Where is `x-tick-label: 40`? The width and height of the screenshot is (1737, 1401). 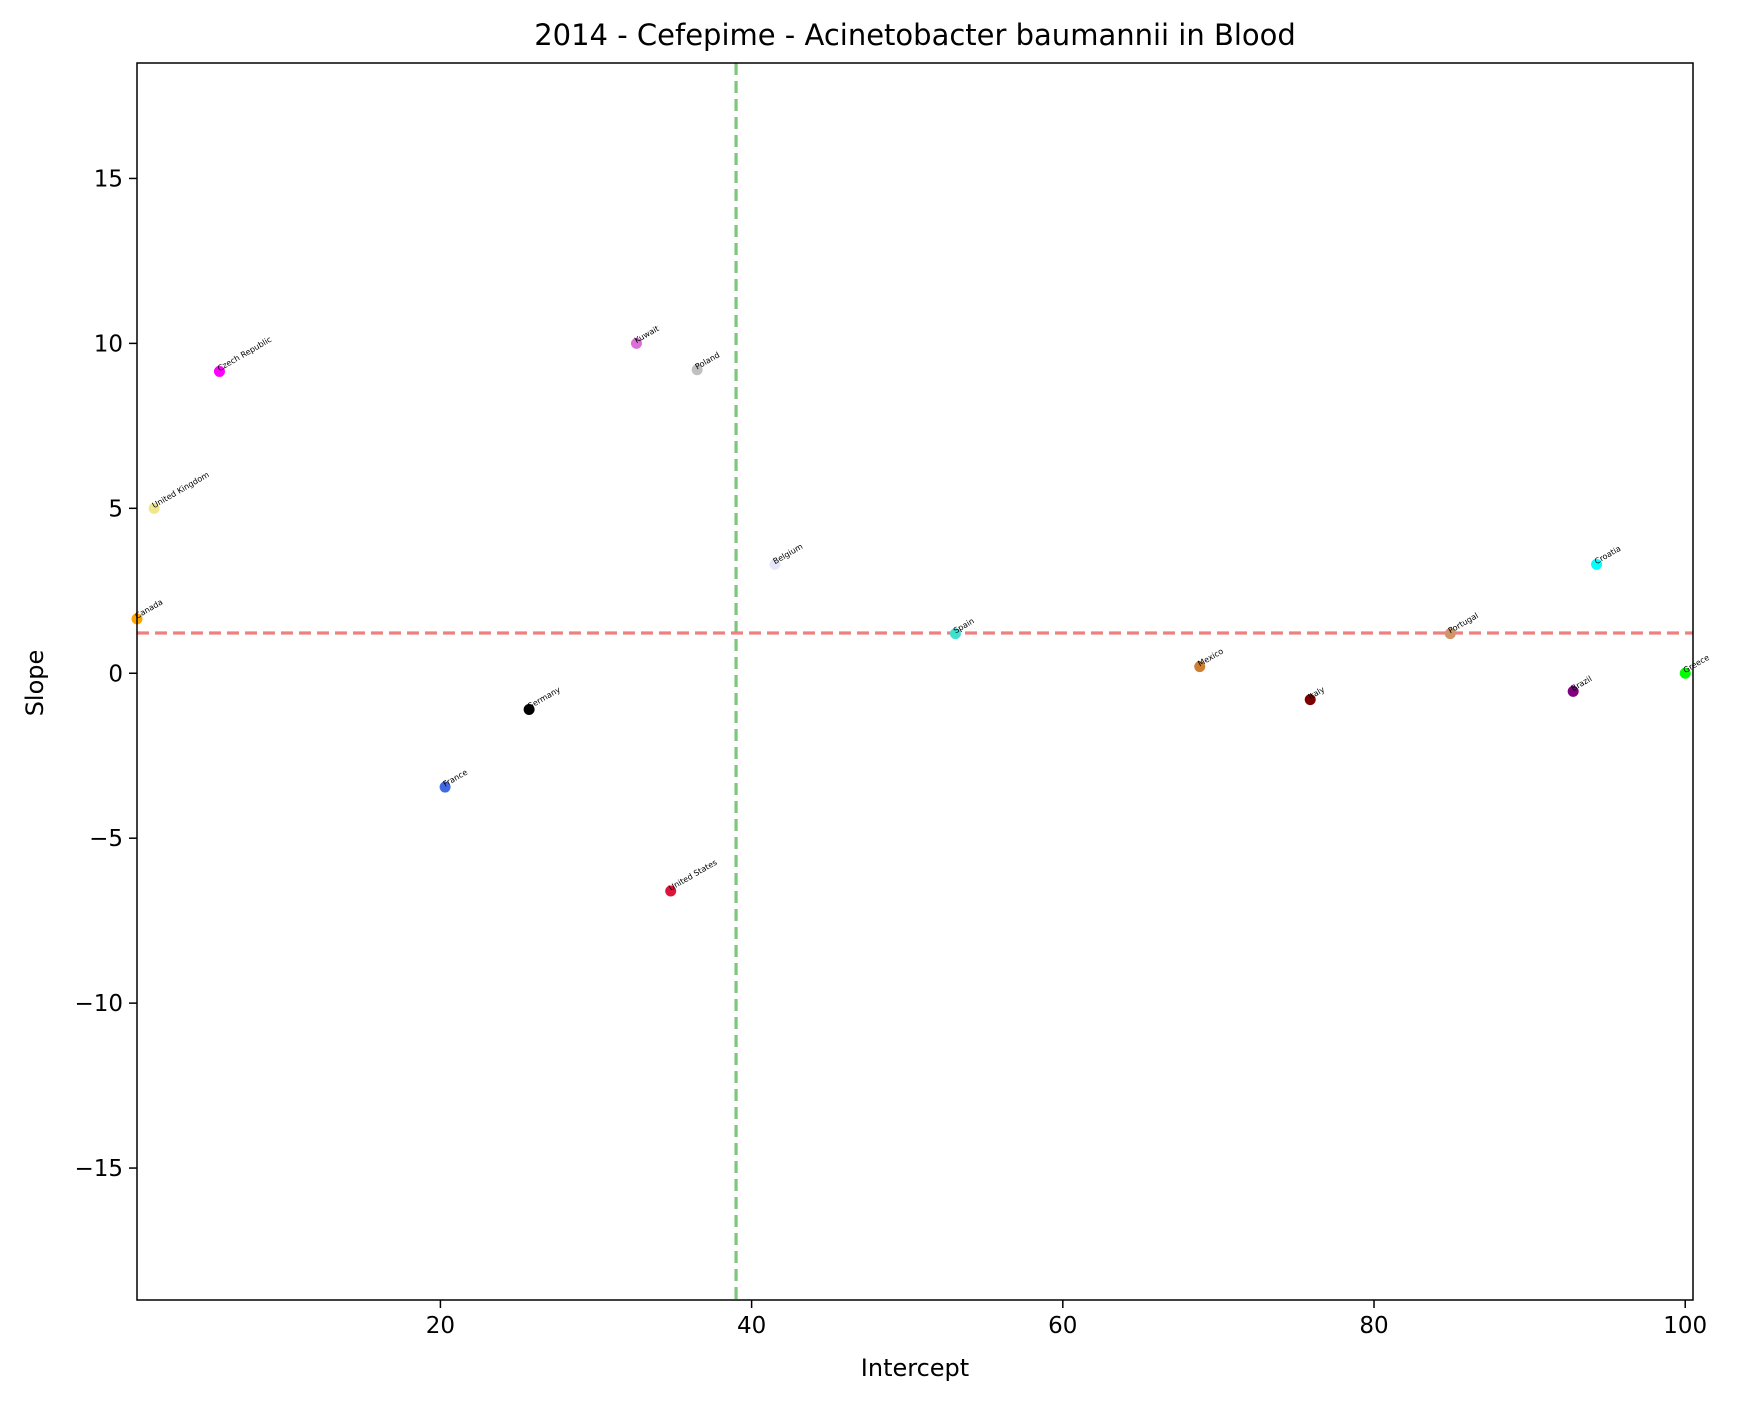
x-tick-label: 40 is located at coordinates (751, 1326).